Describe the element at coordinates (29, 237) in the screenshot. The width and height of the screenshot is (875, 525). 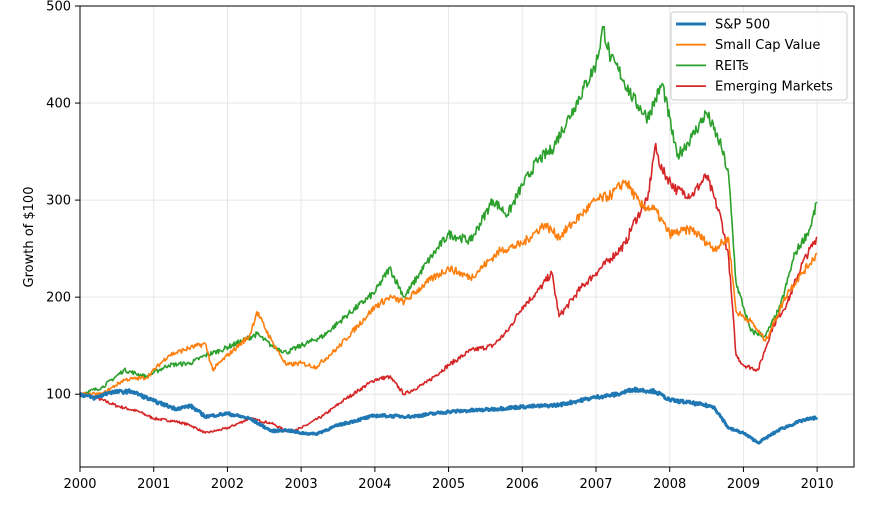
I see `y-axis-label: Growth of $100` at that location.